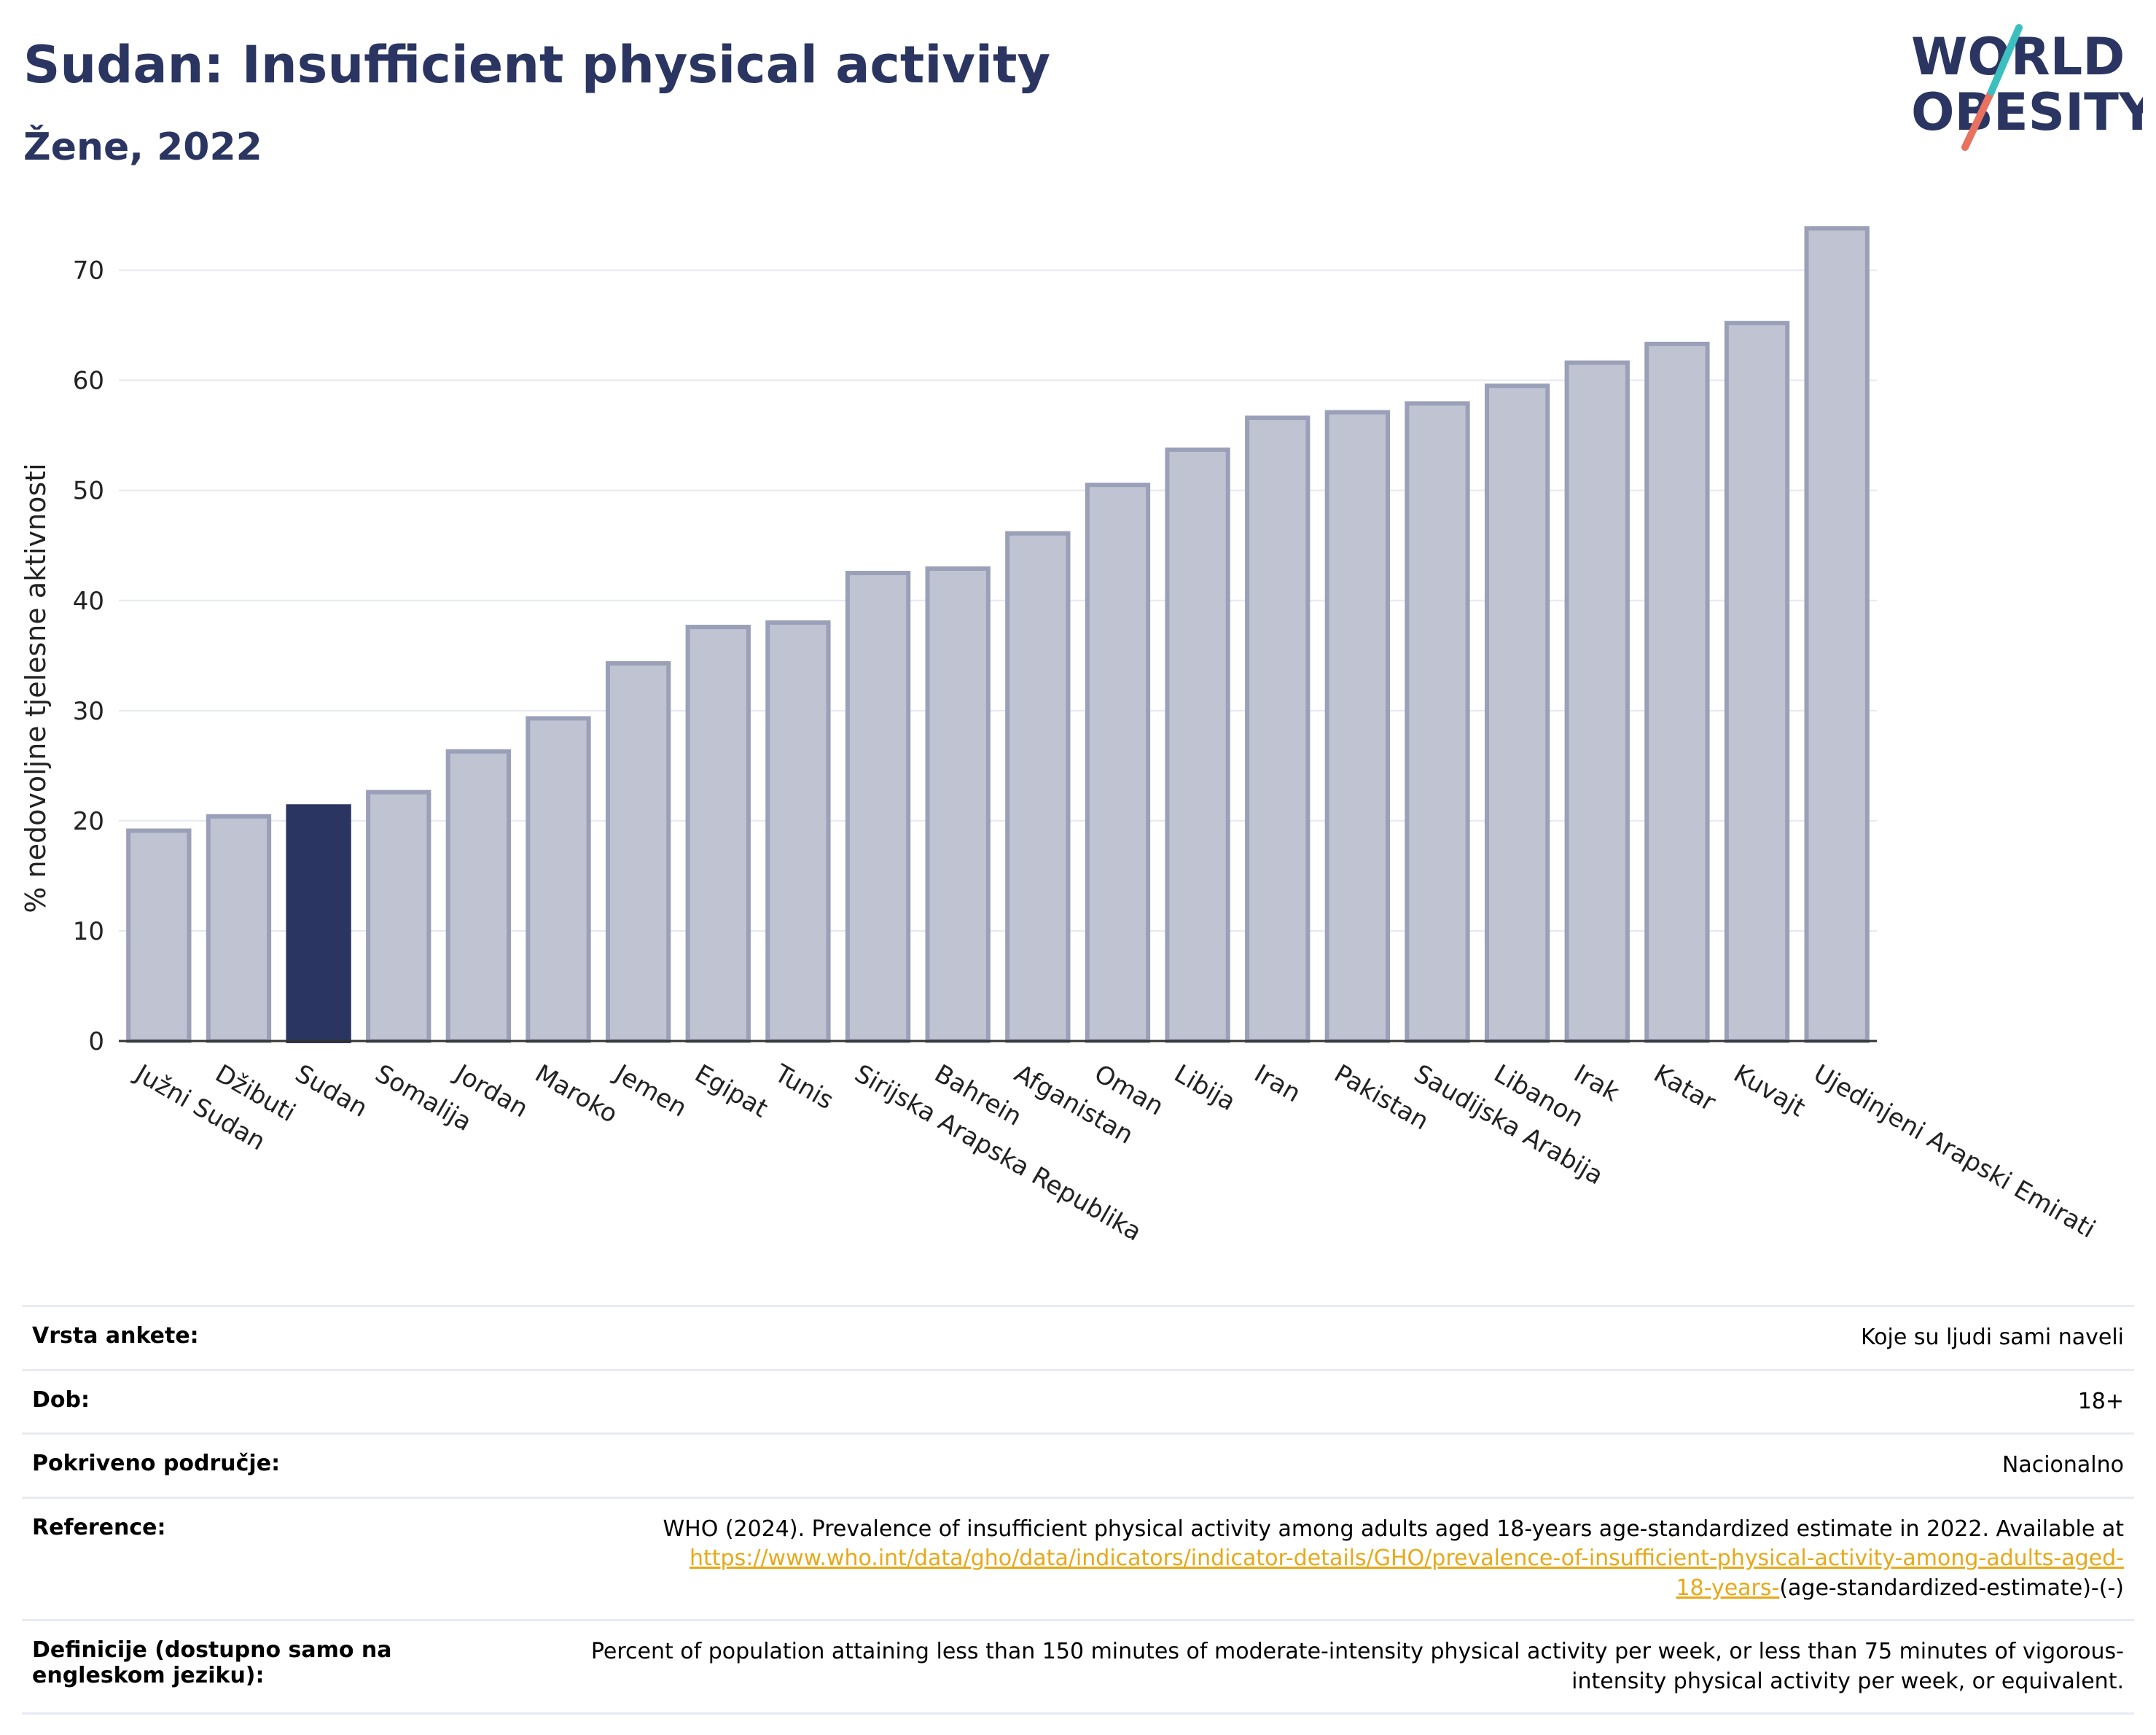 This screenshot has width=2156, height=1735. Describe the element at coordinates (88, 601) in the screenshot. I see `y-tick-label: 40` at that location.